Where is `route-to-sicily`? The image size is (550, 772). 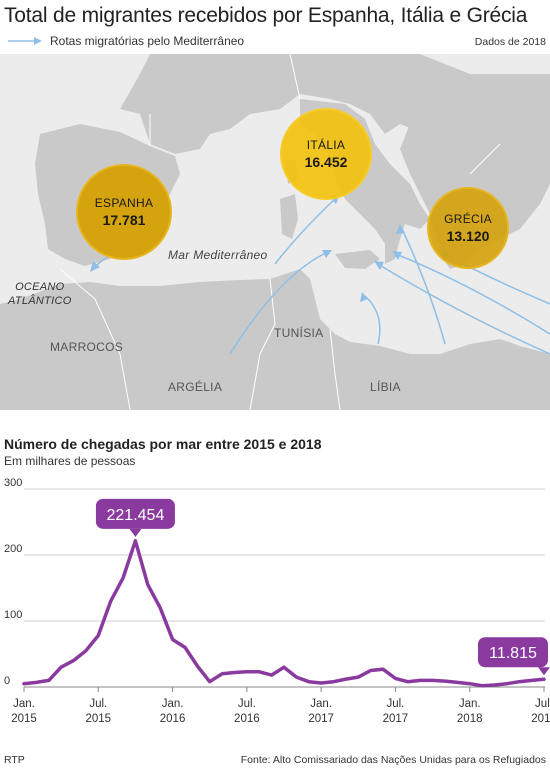
route-to-sicily is located at coordinates (372, 320).